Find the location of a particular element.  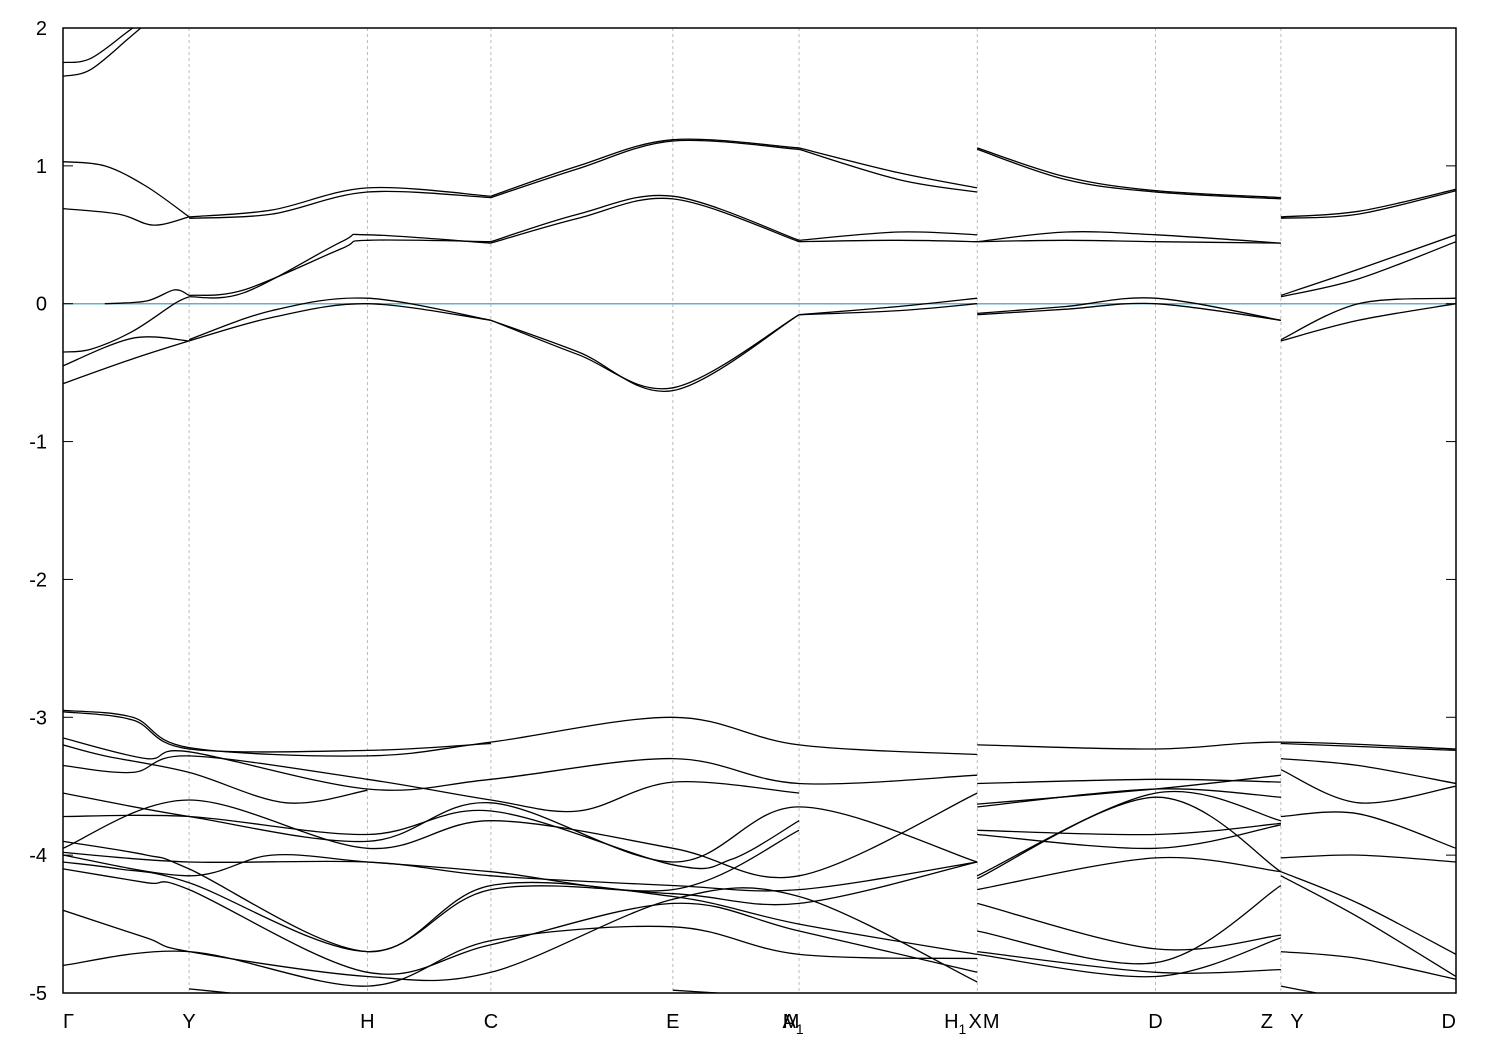

x-axis-ticks: Γ Y H C E MA1 H1 X M D Z Y D is located at coordinates (759, 1024).